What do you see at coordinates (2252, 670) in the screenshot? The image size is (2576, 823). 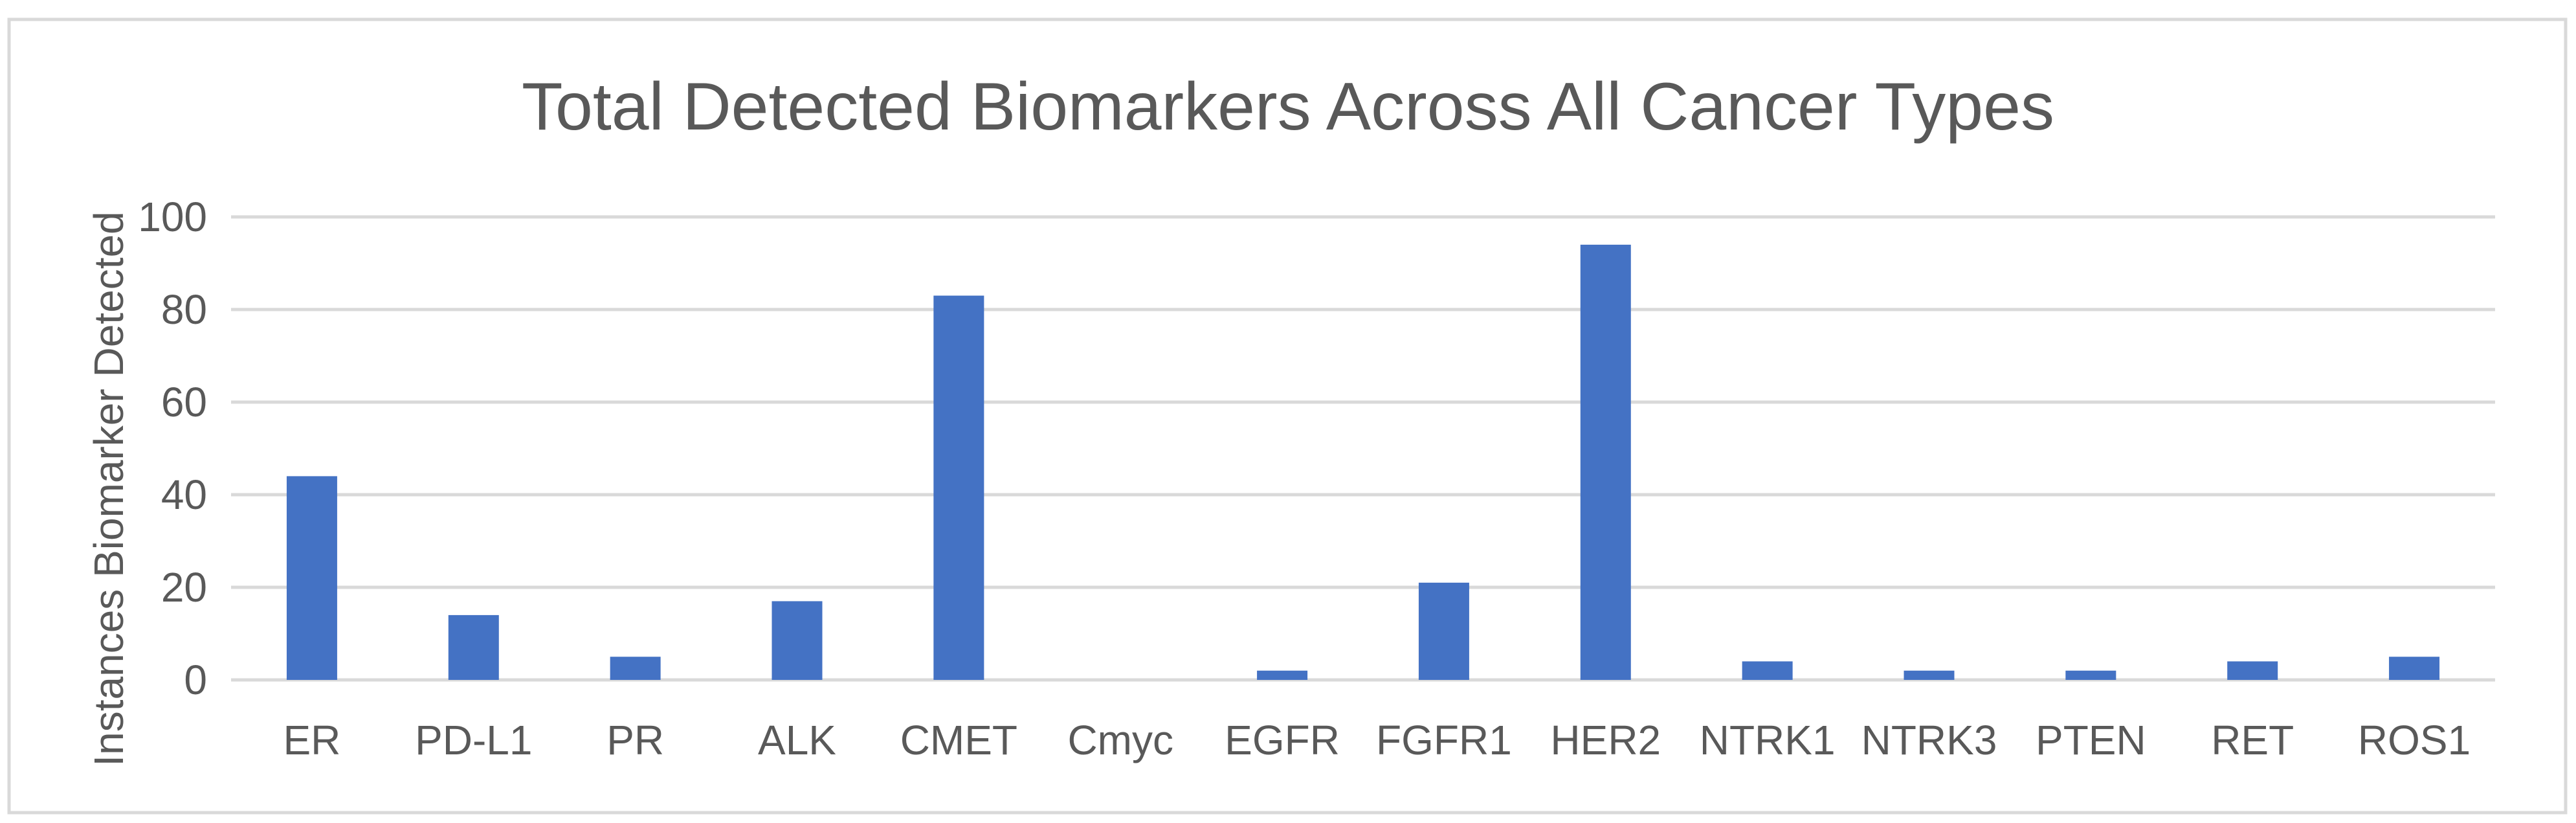 I see `bar-ret` at bounding box center [2252, 670].